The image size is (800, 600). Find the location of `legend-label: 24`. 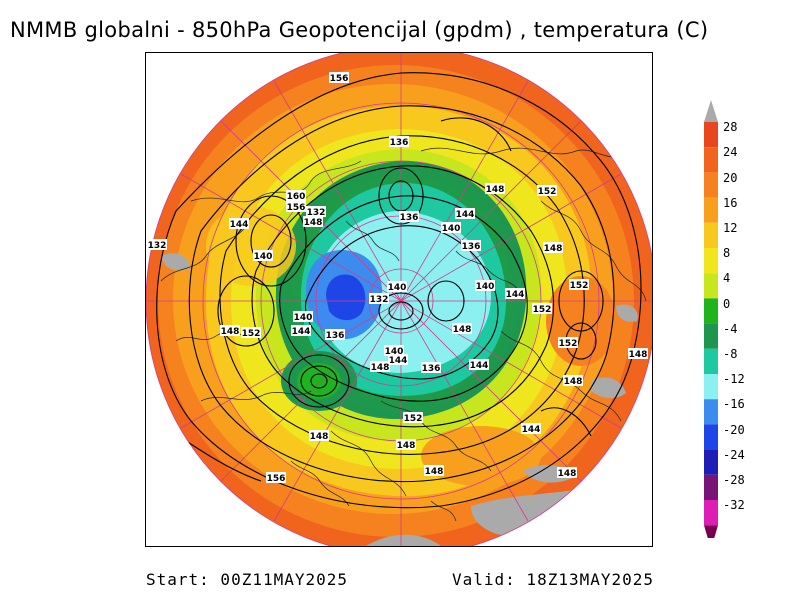

legend-label: 24 is located at coordinates (730, 152).